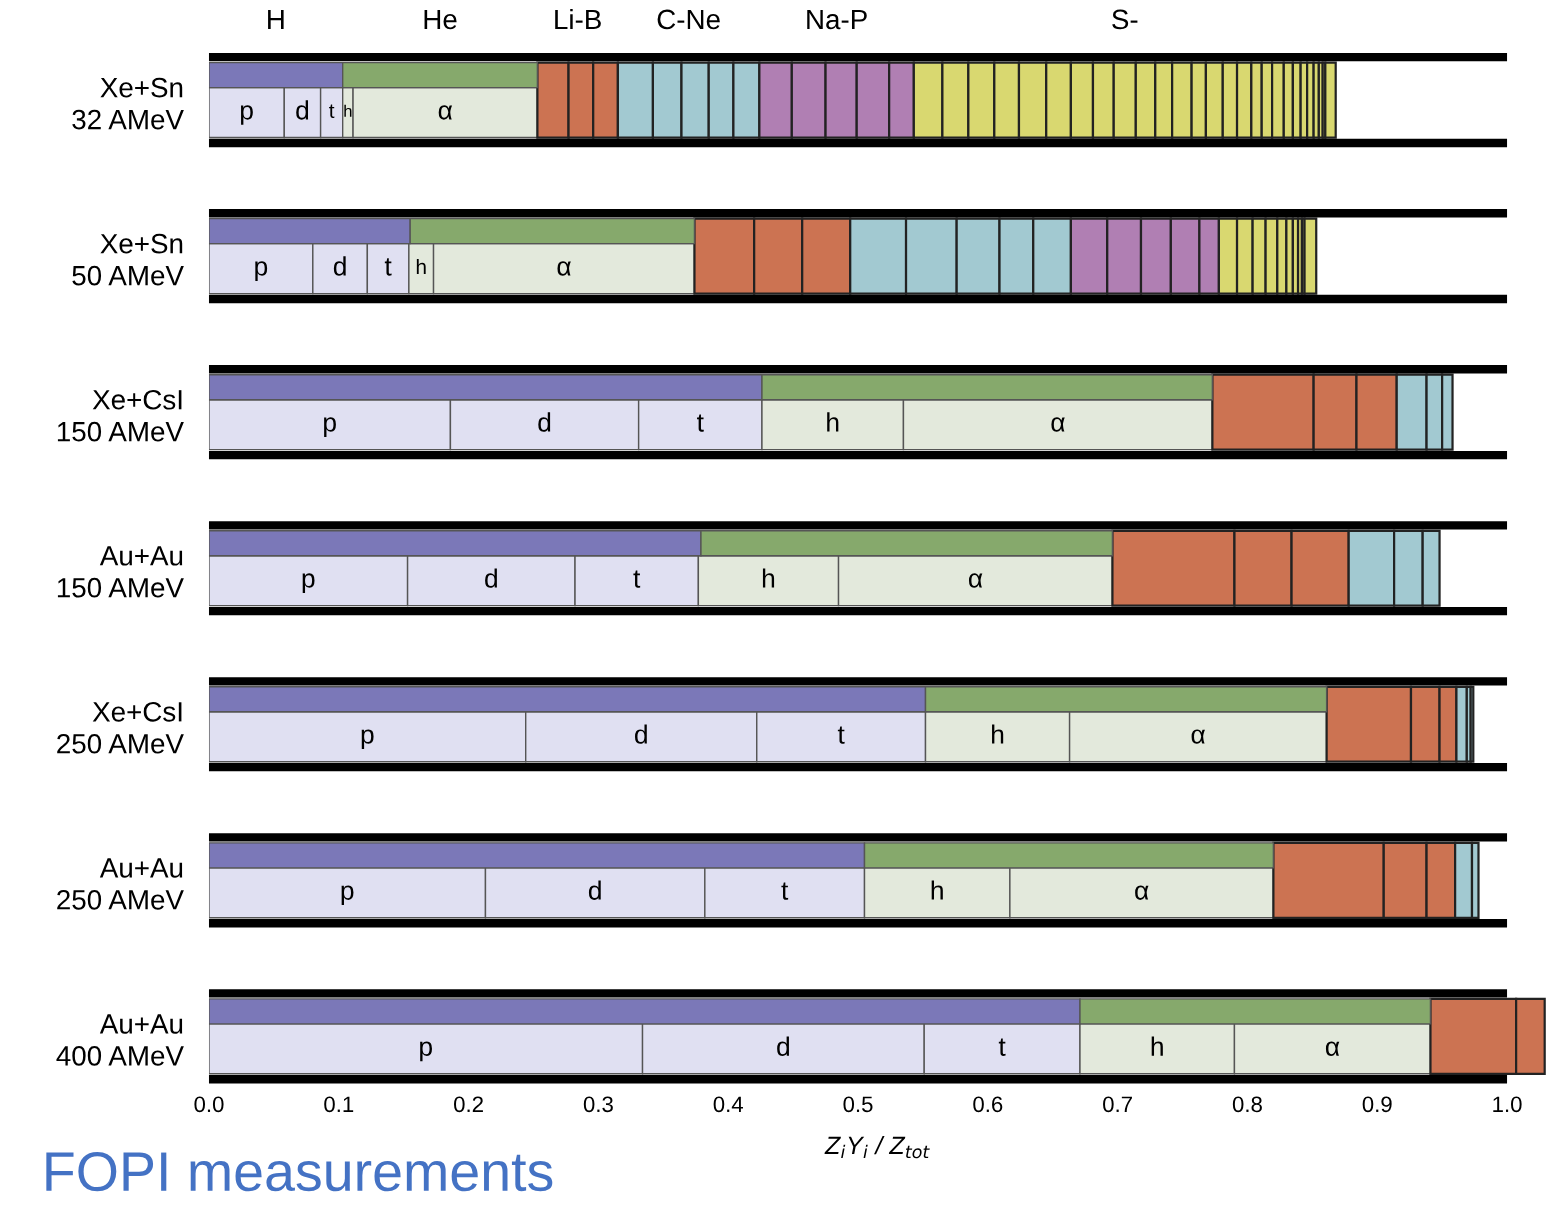  Describe the element at coordinates (858, 1104) in the screenshot. I see `x-tick-label: 0.5` at that location.